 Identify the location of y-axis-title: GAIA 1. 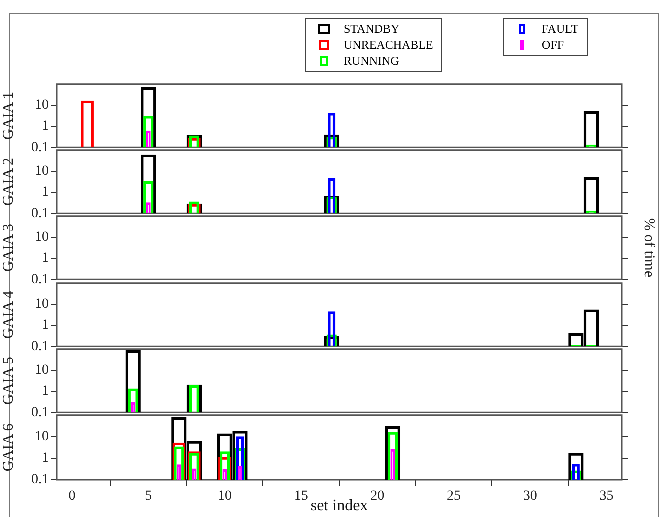
(8, 116).